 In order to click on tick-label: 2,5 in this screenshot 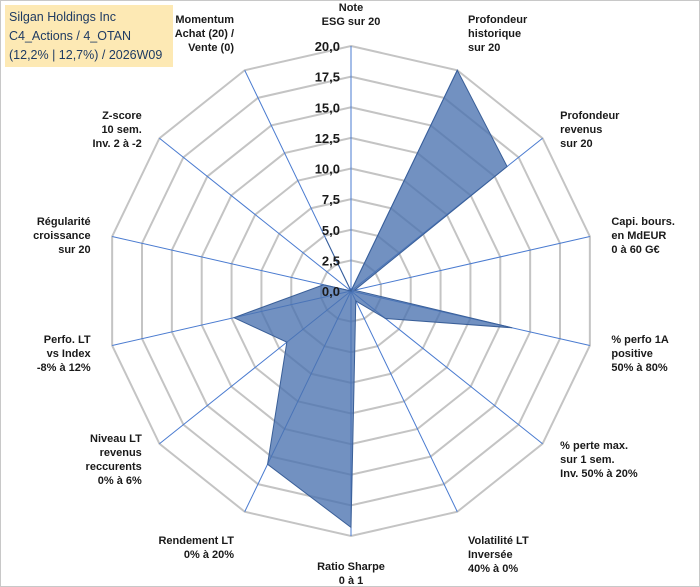, I will do `click(331, 260)`.